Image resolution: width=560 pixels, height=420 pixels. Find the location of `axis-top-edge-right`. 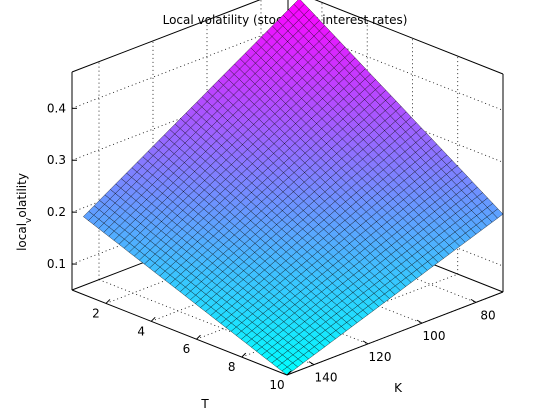

axis-top-edge-right is located at coordinates (409, 37).